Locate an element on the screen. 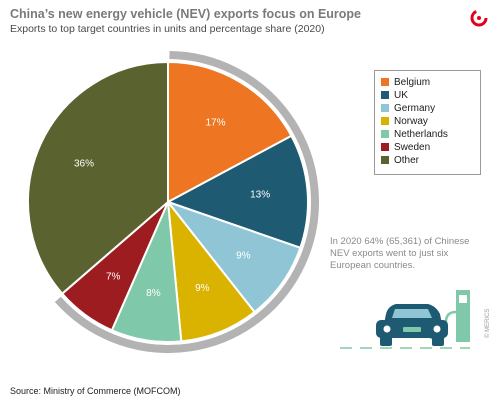 The image size is (500, 406). slice-label-uk: 13% is located at coordinates (260, 195).